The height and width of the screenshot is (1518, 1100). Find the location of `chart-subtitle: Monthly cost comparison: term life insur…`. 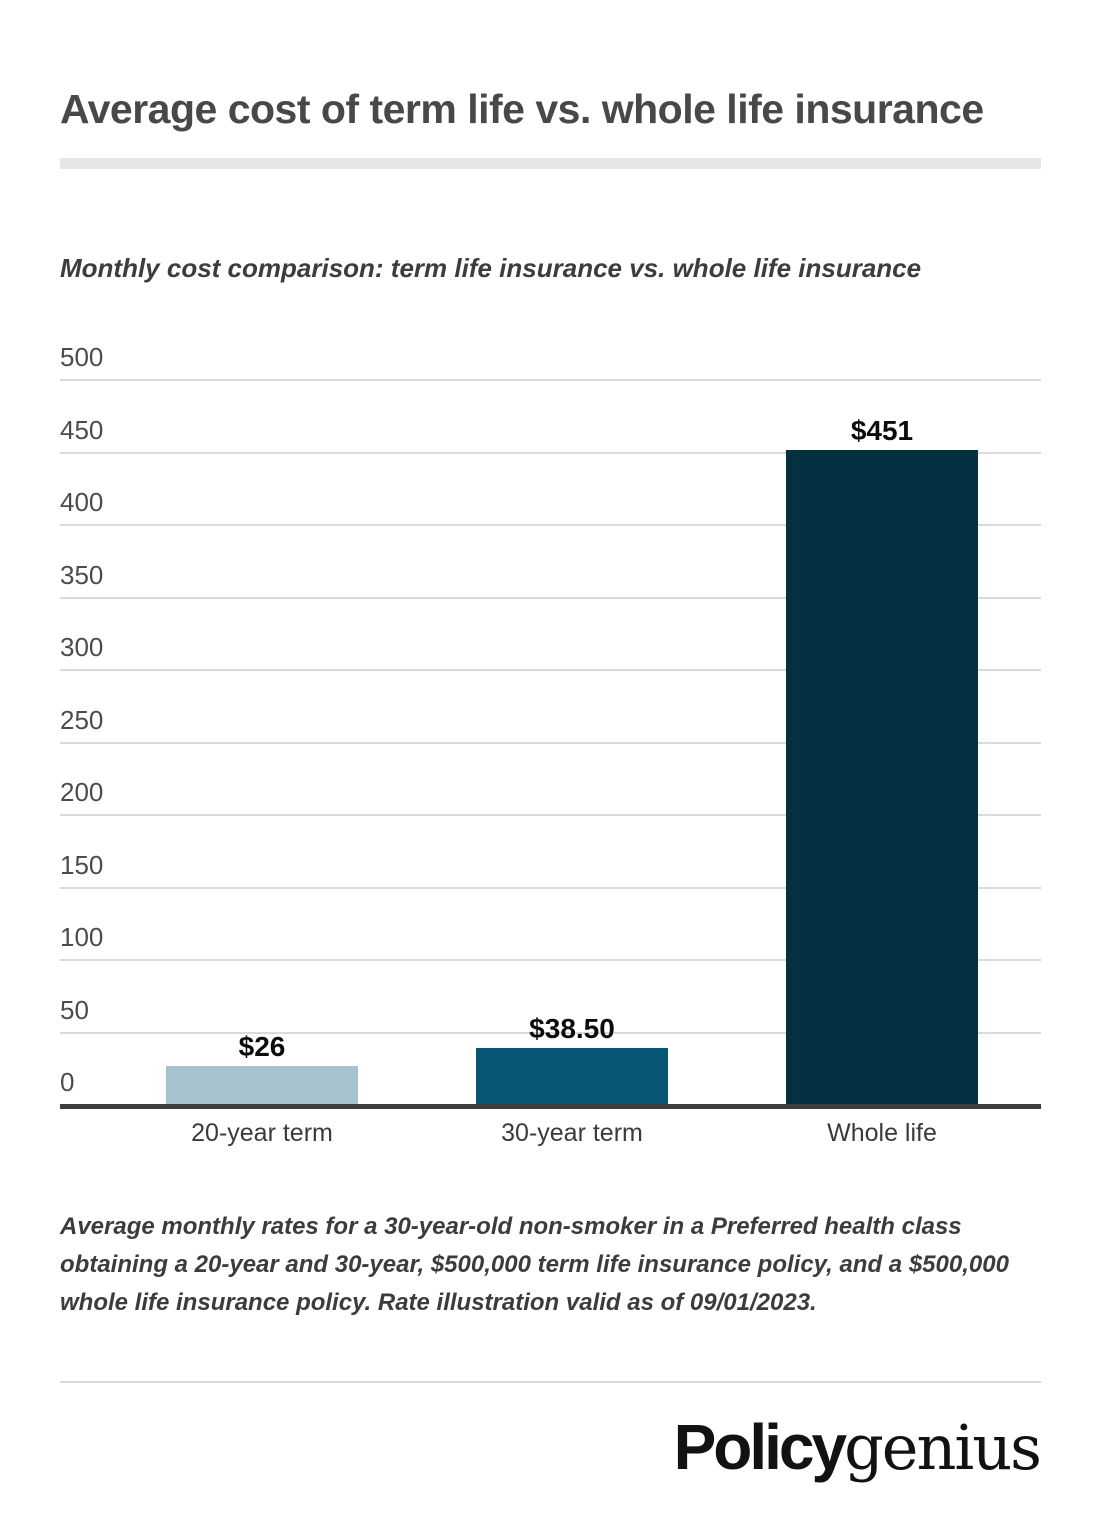

chart-subtitle: Monthly cost comparison: term life insur… is located at coordinates (491, 268).